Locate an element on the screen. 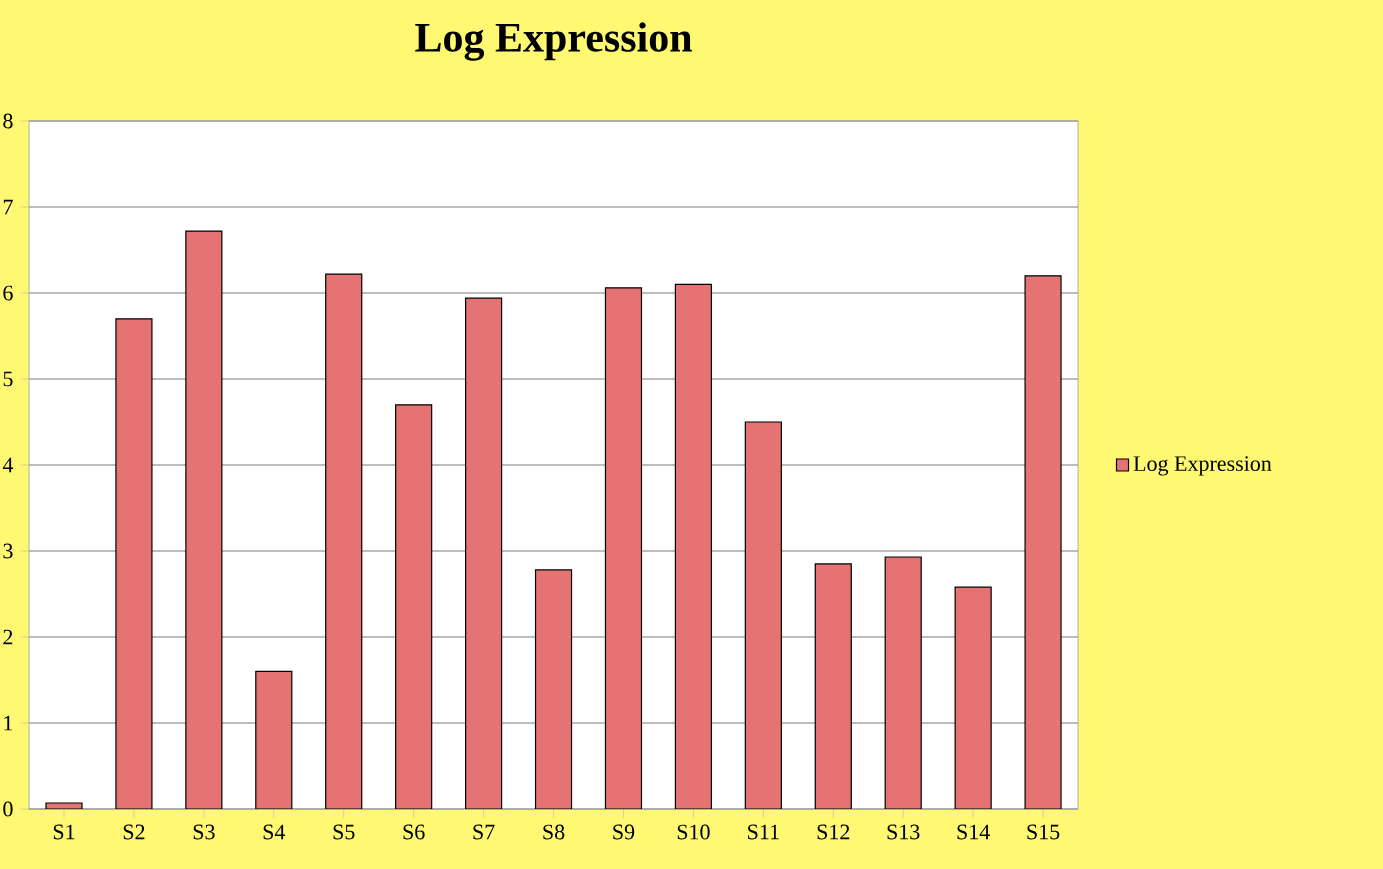 The height and width of the screenshot is (869, 1383). y-tick-label: 0 is located at coordinates (8, 809).